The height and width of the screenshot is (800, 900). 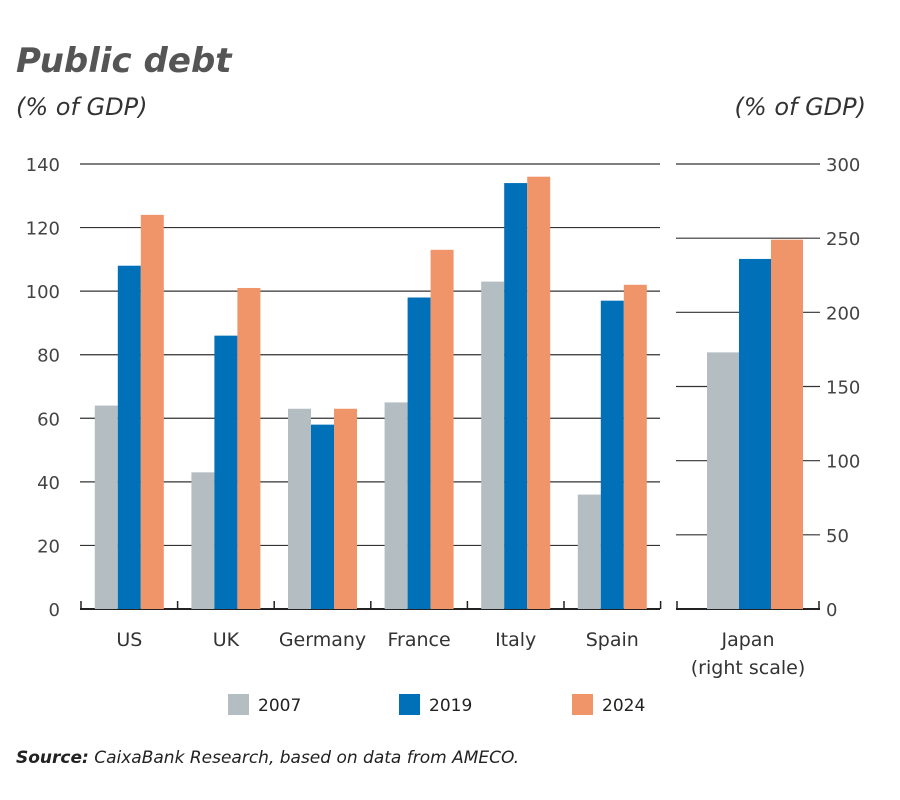 I want to click on legend-label-2019: 2019, so click(x=450, y=706).